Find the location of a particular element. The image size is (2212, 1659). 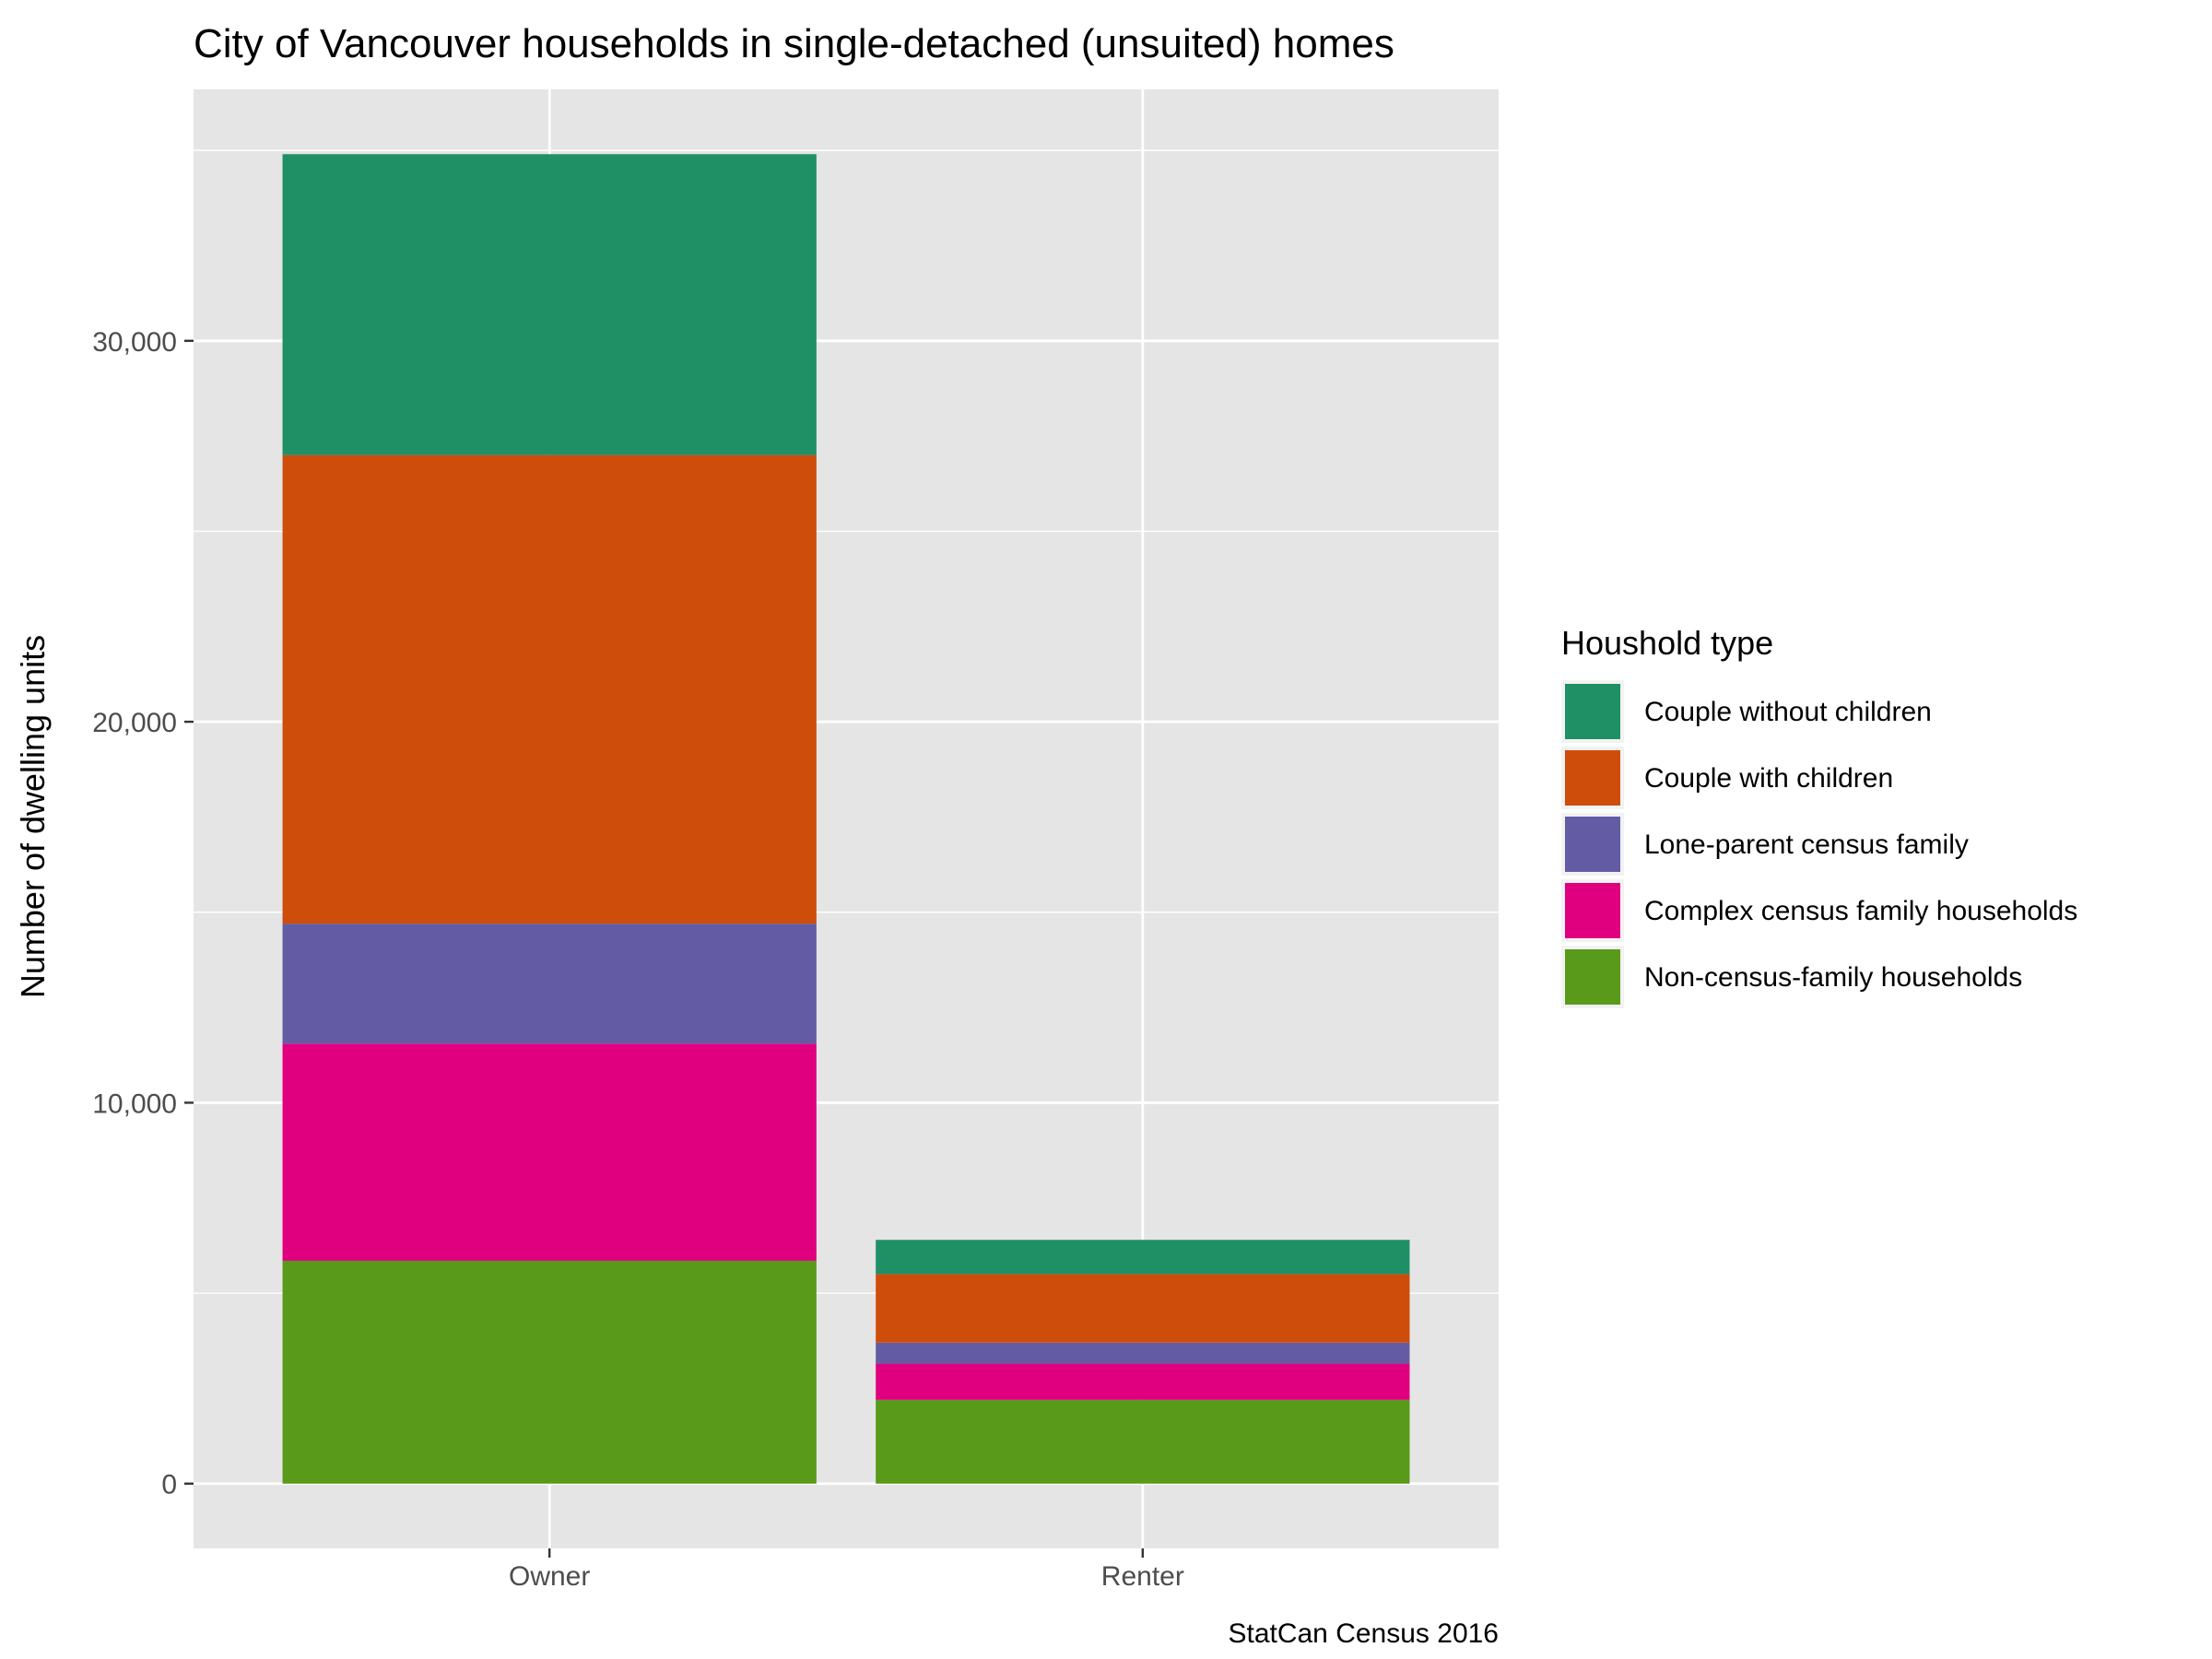

legend-label: Complex census family households is located at coordinates (1860, 911).